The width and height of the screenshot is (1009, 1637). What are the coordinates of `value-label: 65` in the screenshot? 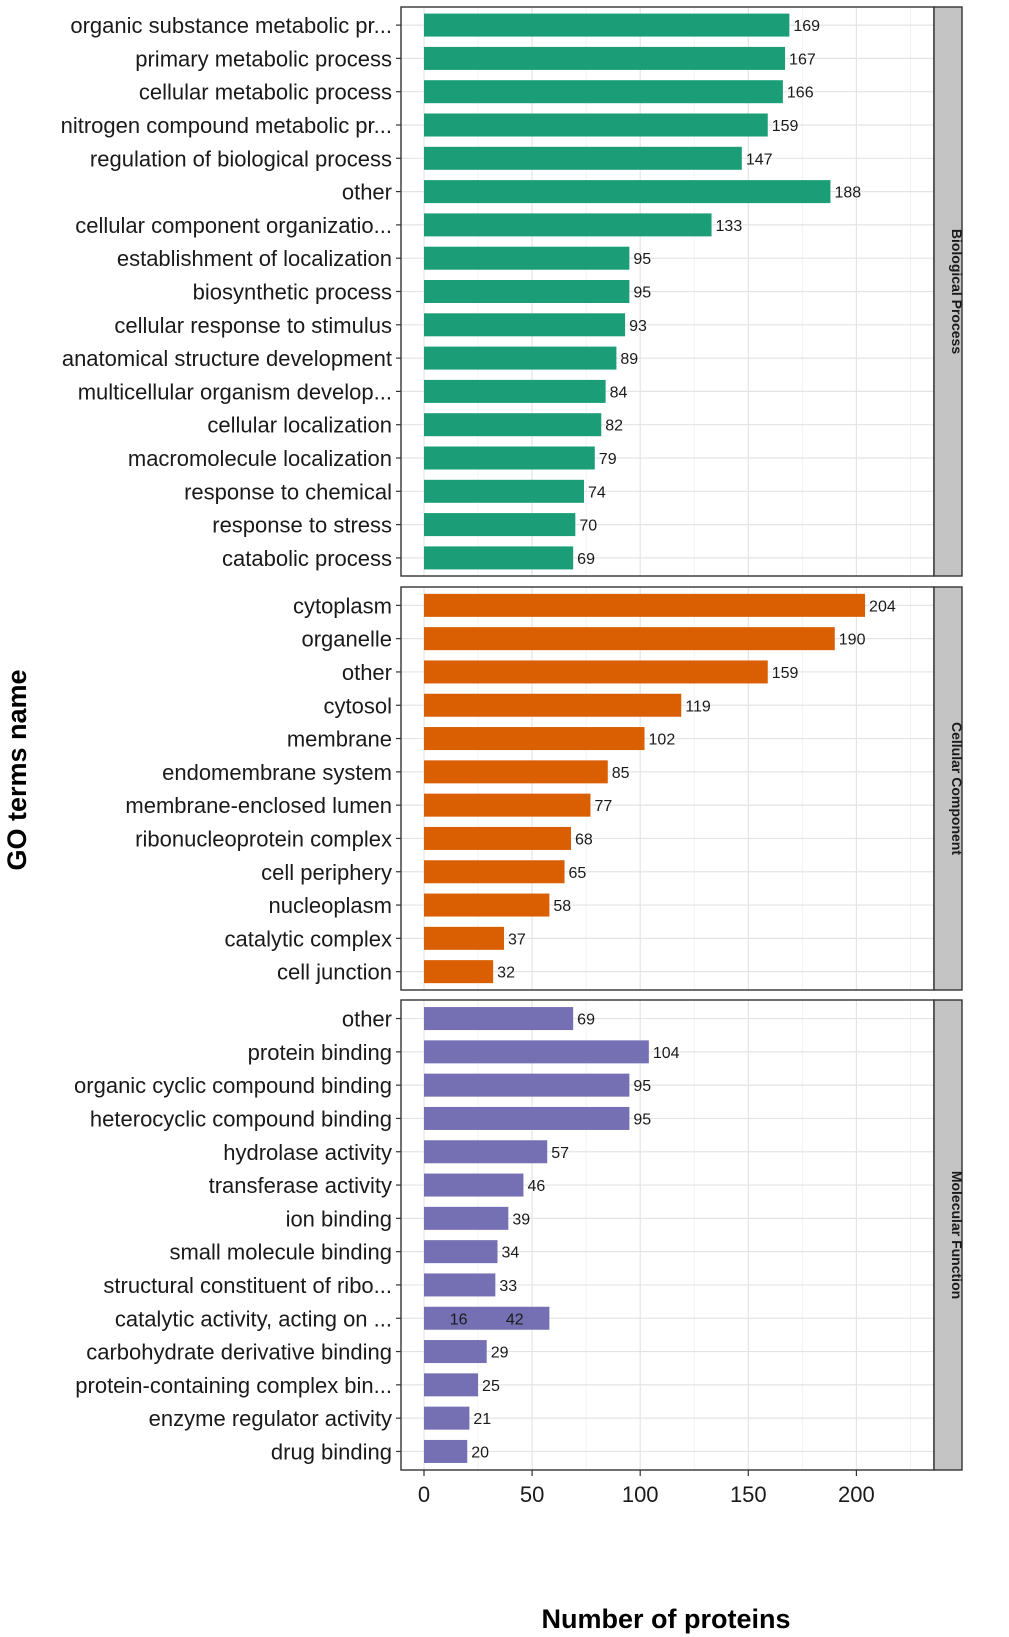 It's located at (578, 873).